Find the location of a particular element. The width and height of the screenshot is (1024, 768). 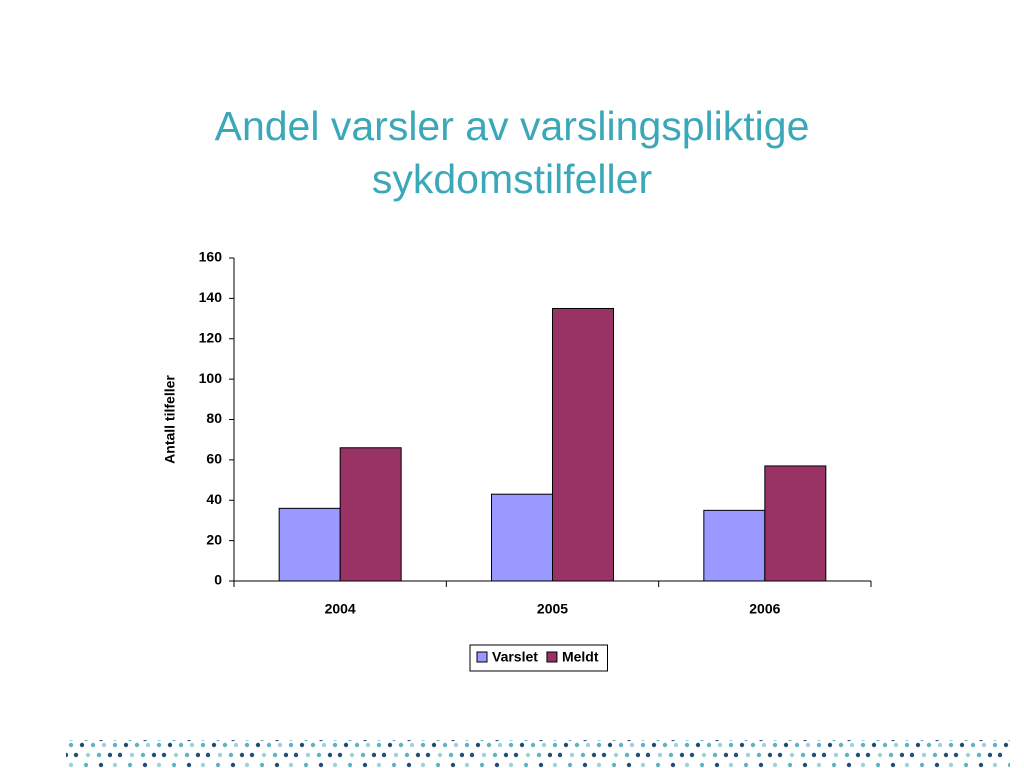

legend is located at coordinates (538, 658).